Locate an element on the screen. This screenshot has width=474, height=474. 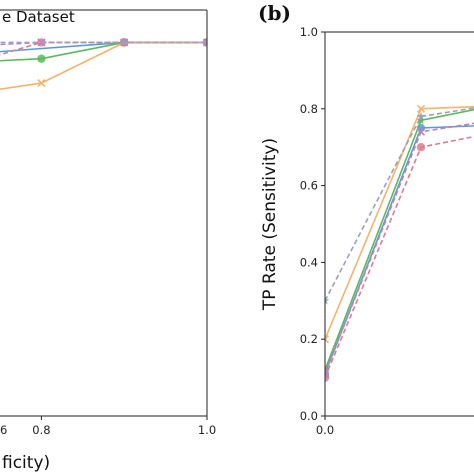
right-xticks: 0.00.2 is located at coordinates (325, 426).